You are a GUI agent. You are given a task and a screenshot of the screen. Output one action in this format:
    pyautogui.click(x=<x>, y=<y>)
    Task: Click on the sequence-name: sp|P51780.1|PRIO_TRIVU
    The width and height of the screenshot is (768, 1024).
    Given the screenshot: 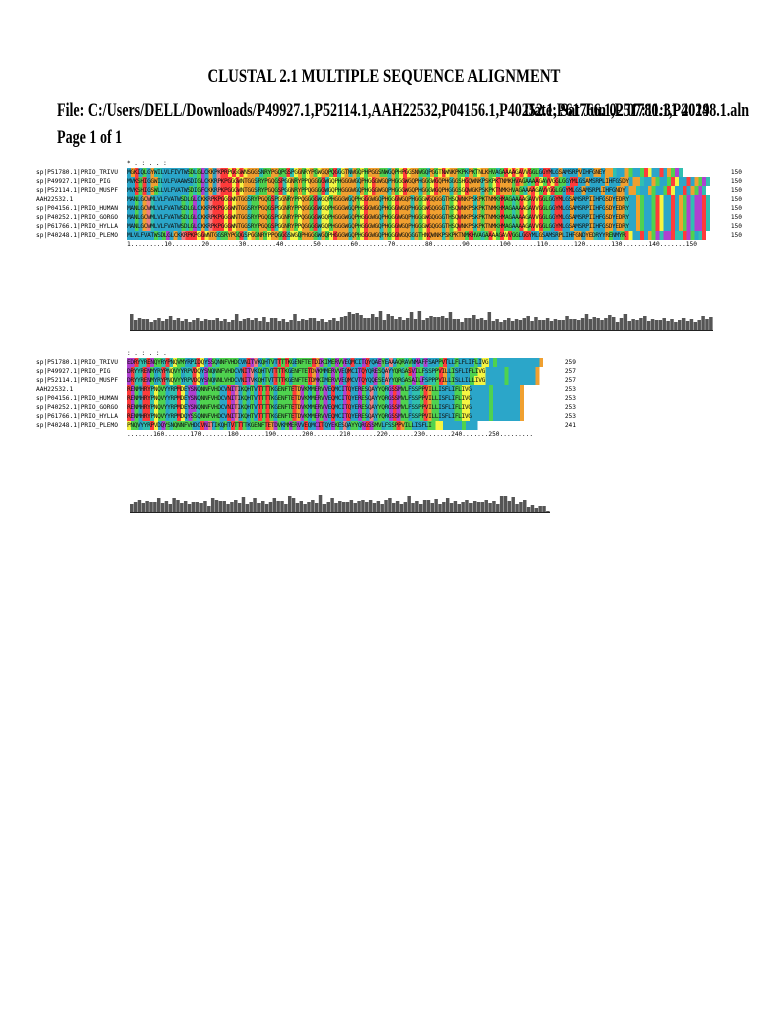 What is the action you would take?
    pyautogui.click(x=77, y=172)
    